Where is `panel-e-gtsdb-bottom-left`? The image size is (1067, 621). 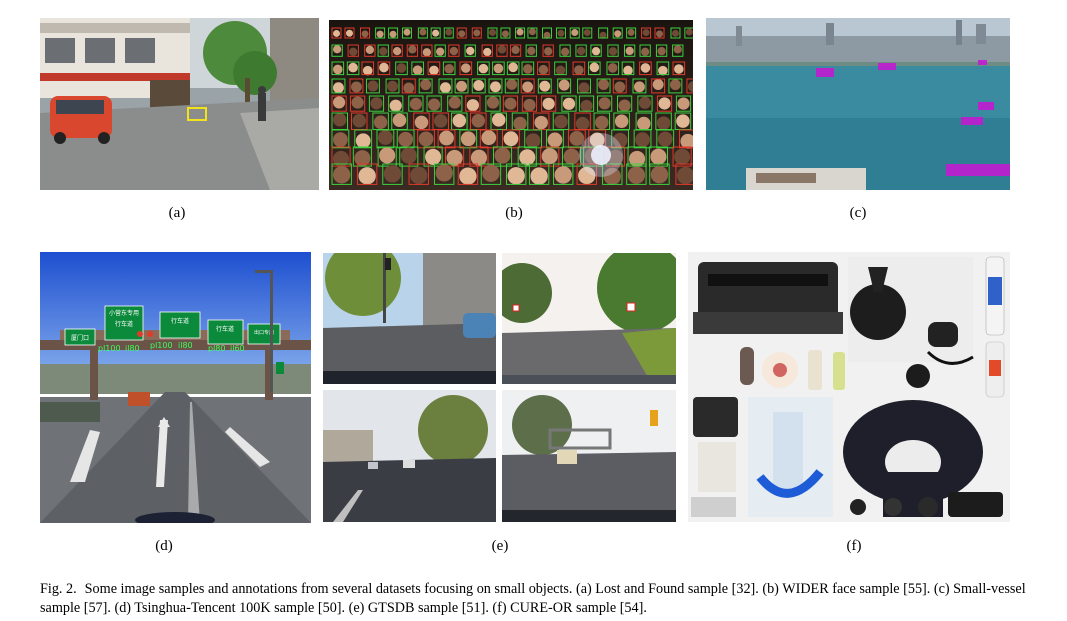 panel-e-gtsdb-bottom-left is located at coordinates (409, 456).